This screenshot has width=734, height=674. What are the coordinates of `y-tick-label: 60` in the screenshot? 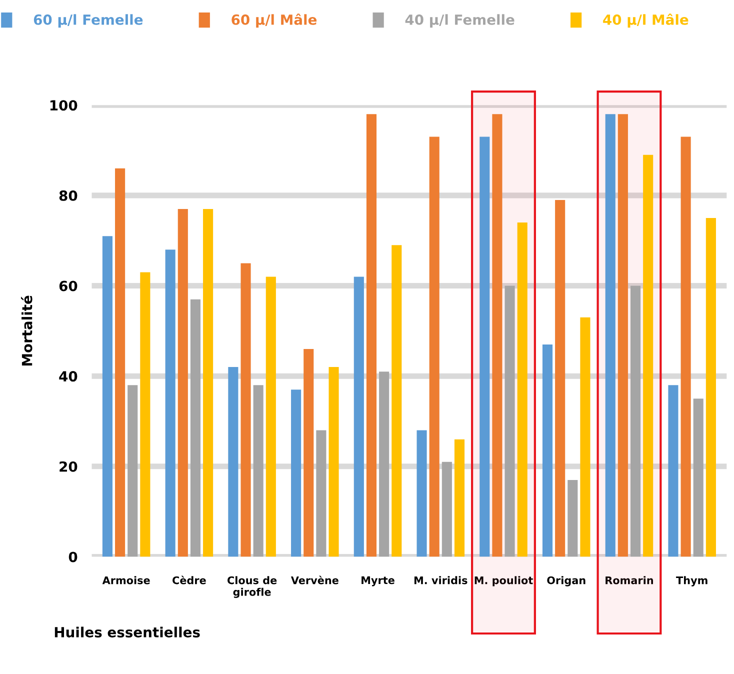 It's located at (68, 286).